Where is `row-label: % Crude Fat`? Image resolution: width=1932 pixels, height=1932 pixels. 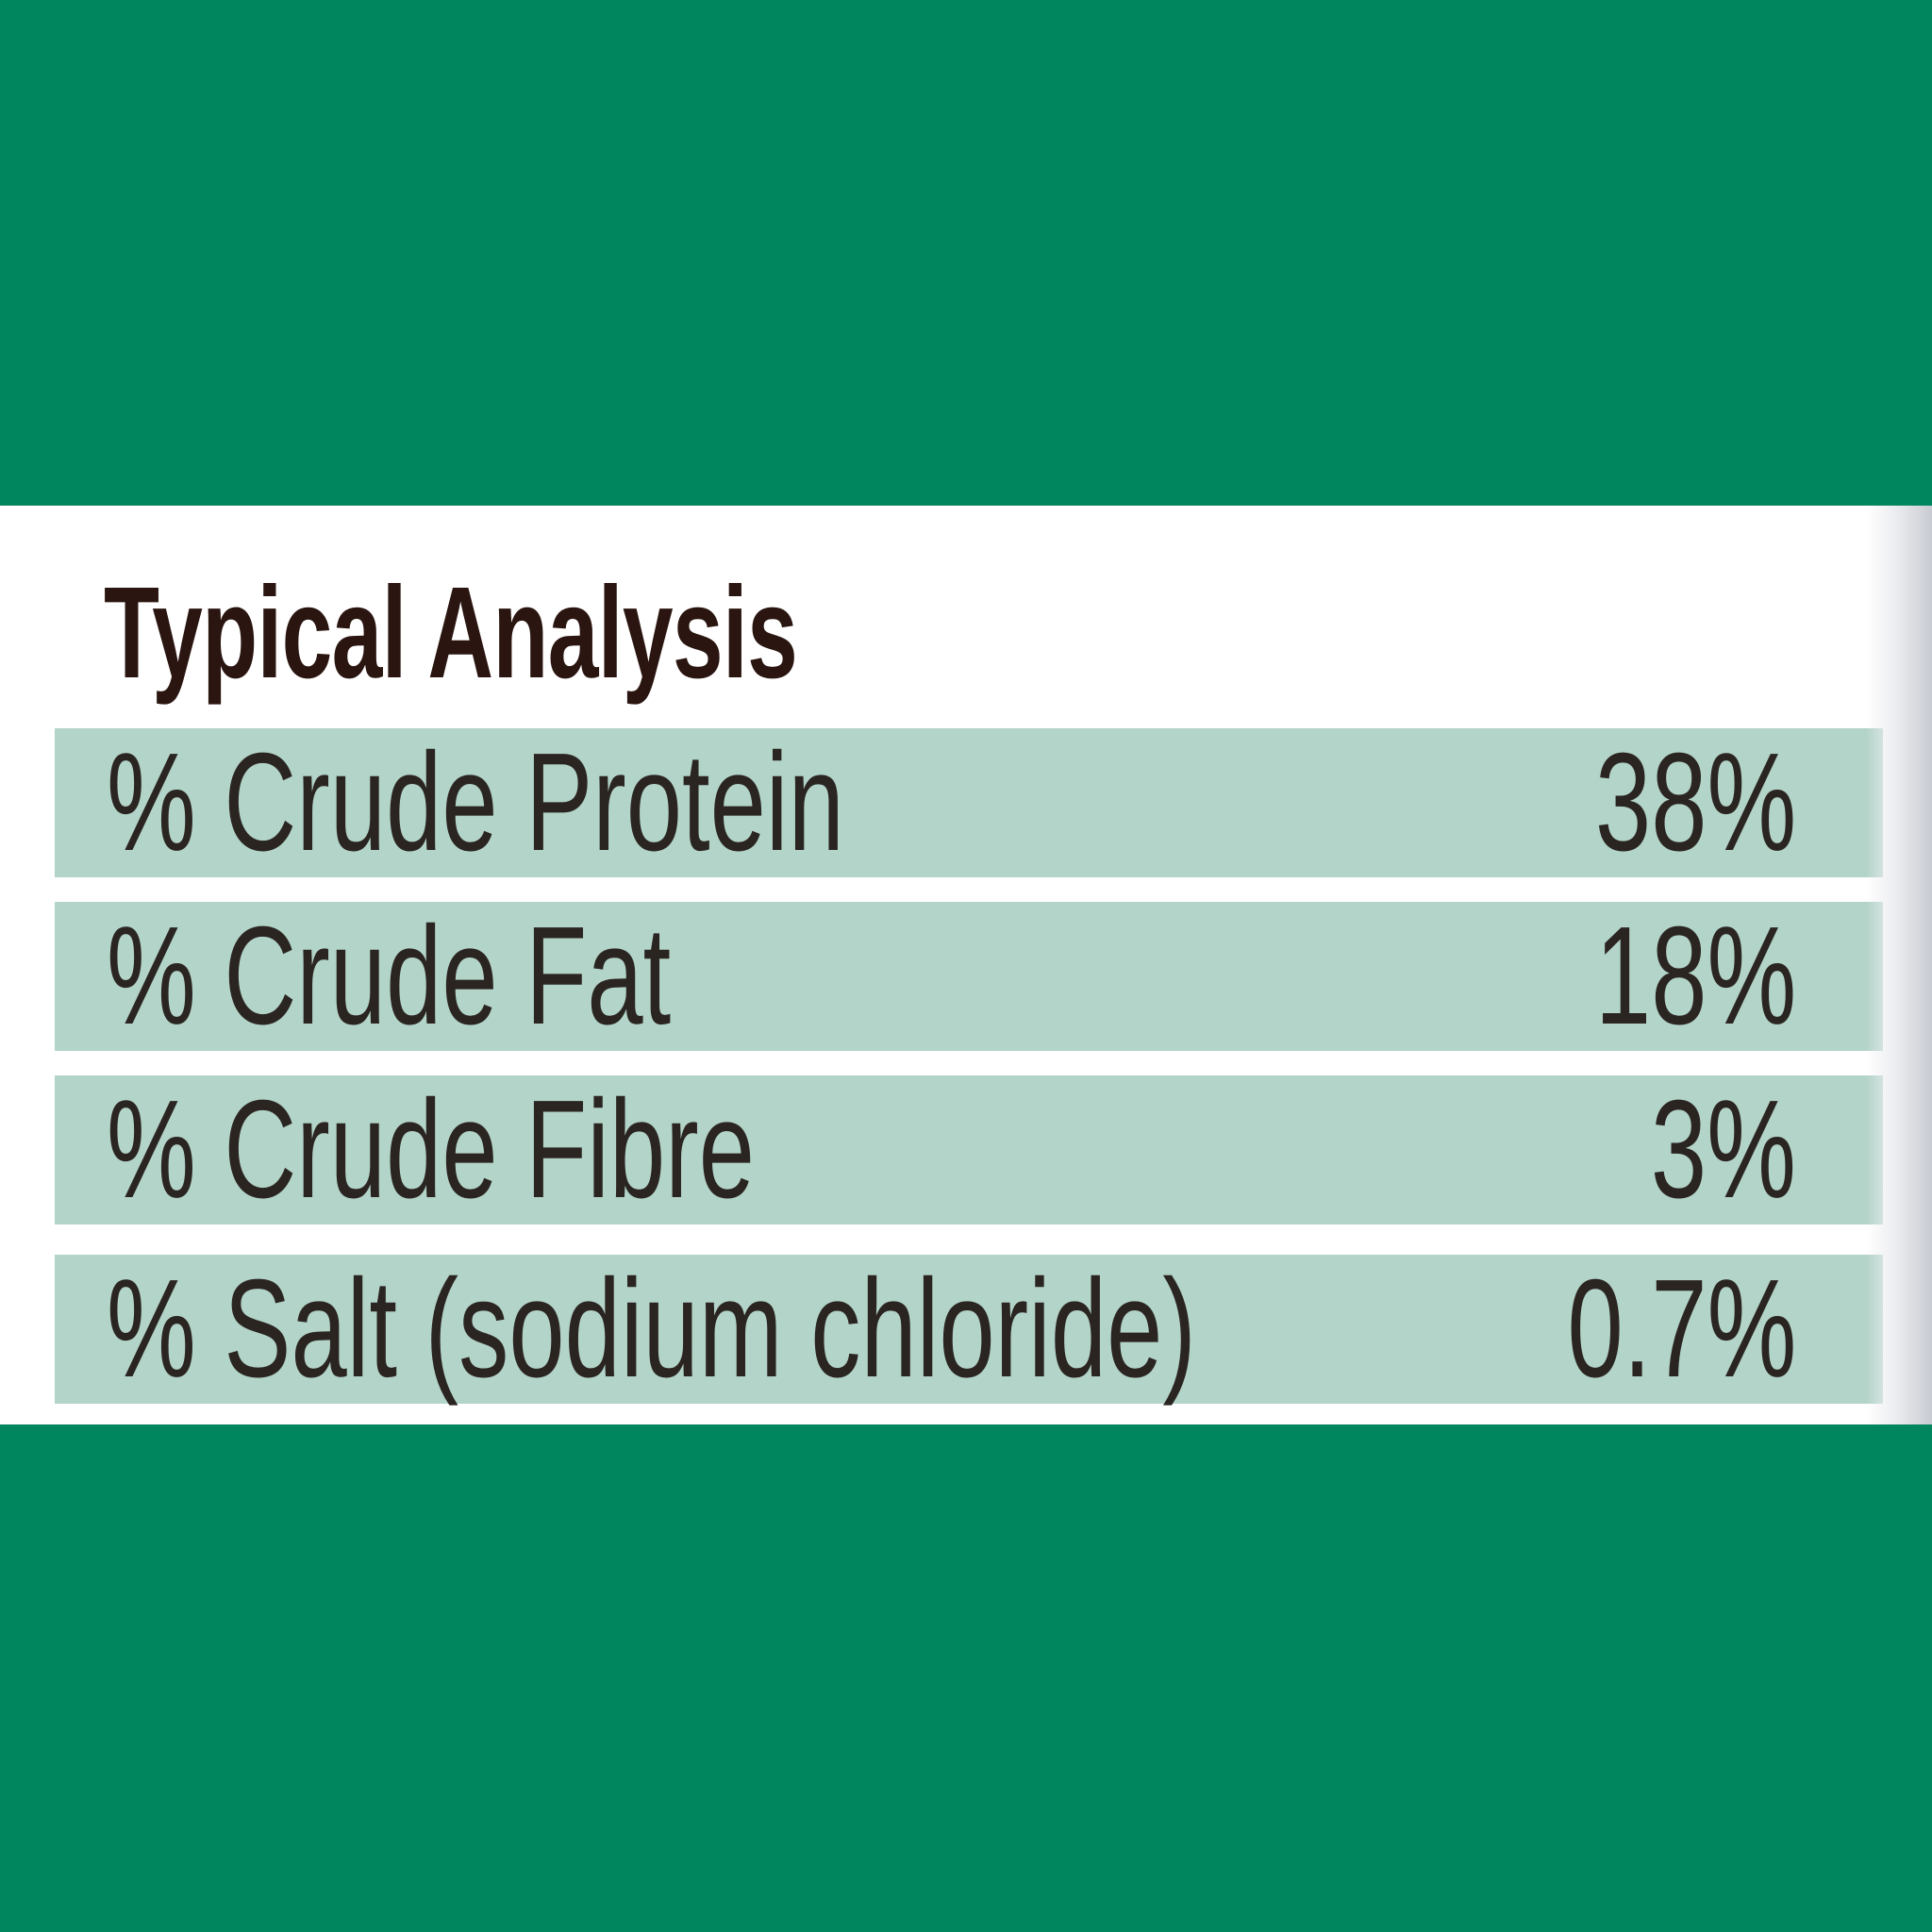
row-label: % Crude Fat is located at coordinates (390, 976).